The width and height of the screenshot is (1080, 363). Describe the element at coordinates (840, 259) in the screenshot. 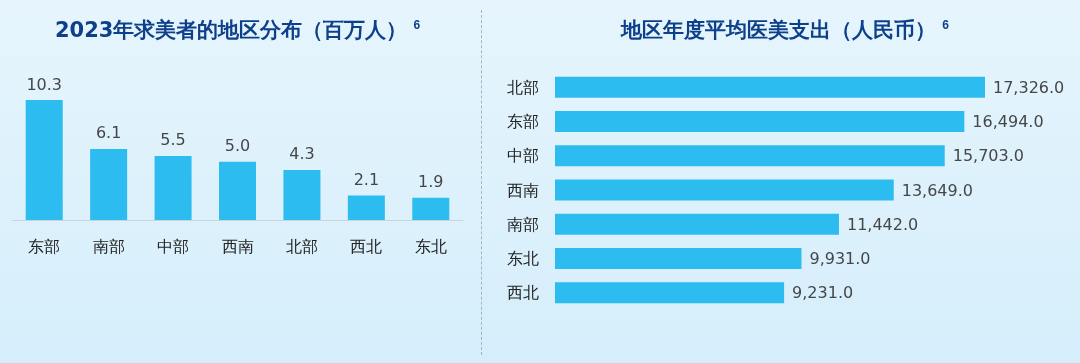

I see `data-label: 9,931.0` at that location.